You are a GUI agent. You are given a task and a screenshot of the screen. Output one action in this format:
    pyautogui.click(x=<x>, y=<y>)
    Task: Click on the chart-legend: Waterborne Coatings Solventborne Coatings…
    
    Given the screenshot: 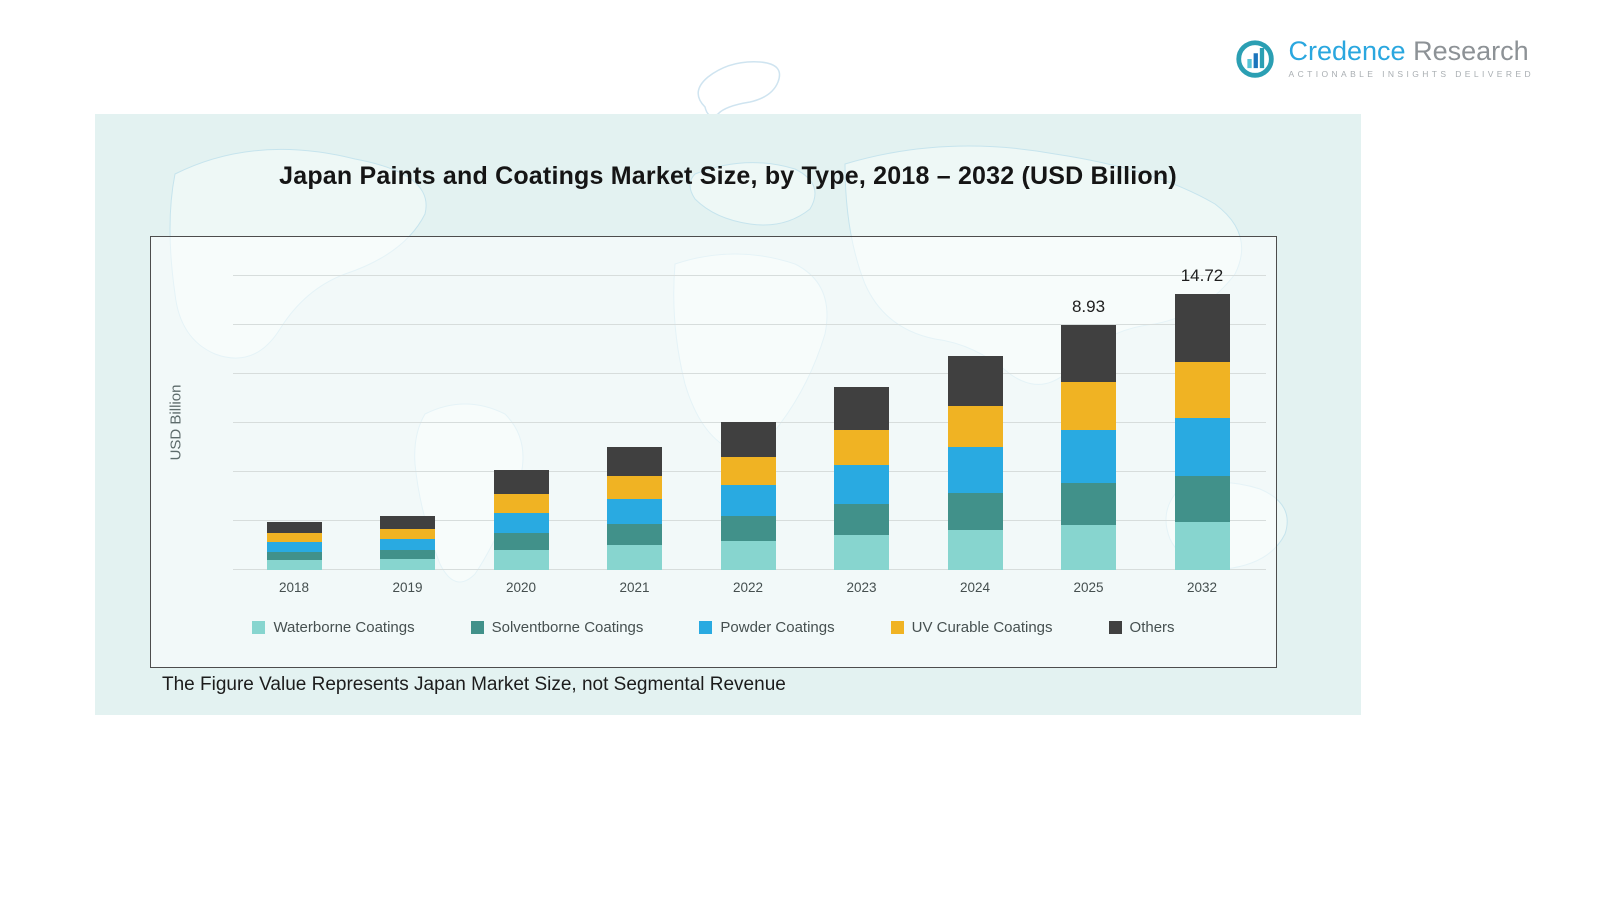 What is the action you would take?
    pyautogui.click(x=713, y=627)
    